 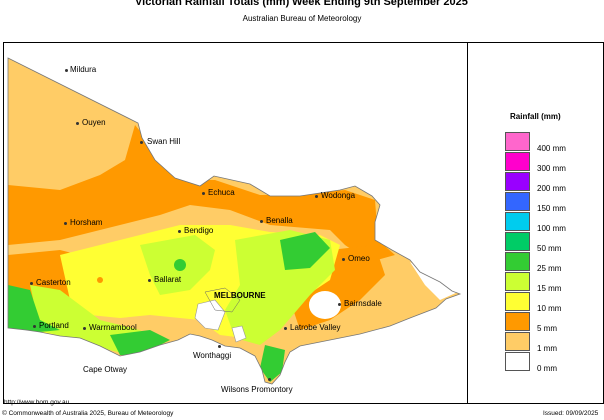 What do you see at coordinates (279, 220) in the screenshot?
I see `town-benalla: Benalla` at bounding box center [279, 220].